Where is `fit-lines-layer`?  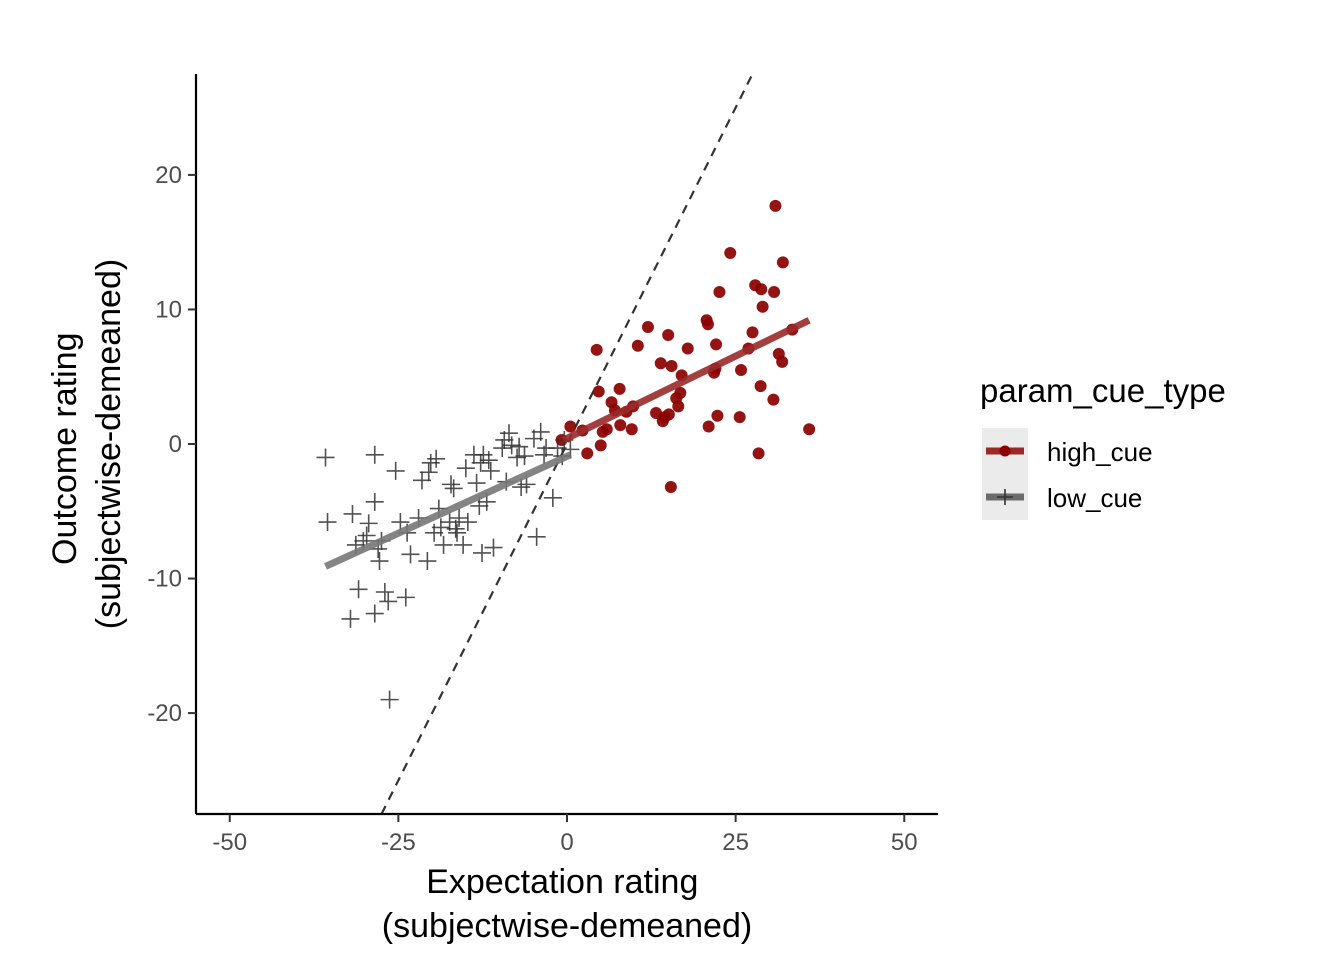
fit-lines-layer is located at coordinates (567, 443).